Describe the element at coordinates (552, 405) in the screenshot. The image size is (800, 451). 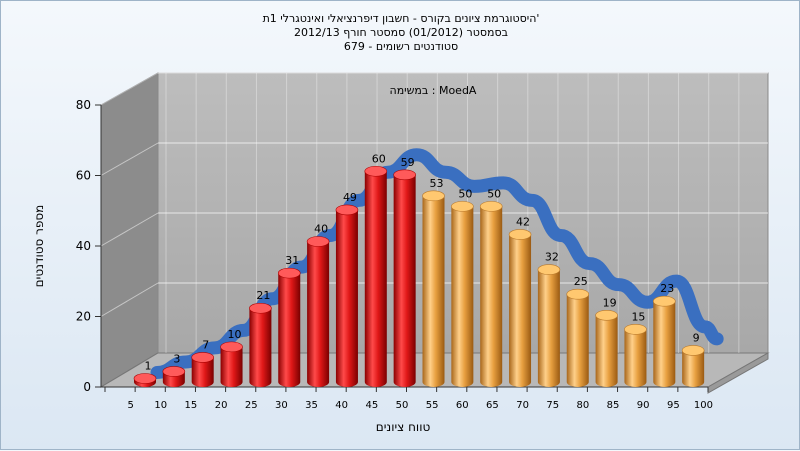
I see `x-tick-label: 75` at that location.